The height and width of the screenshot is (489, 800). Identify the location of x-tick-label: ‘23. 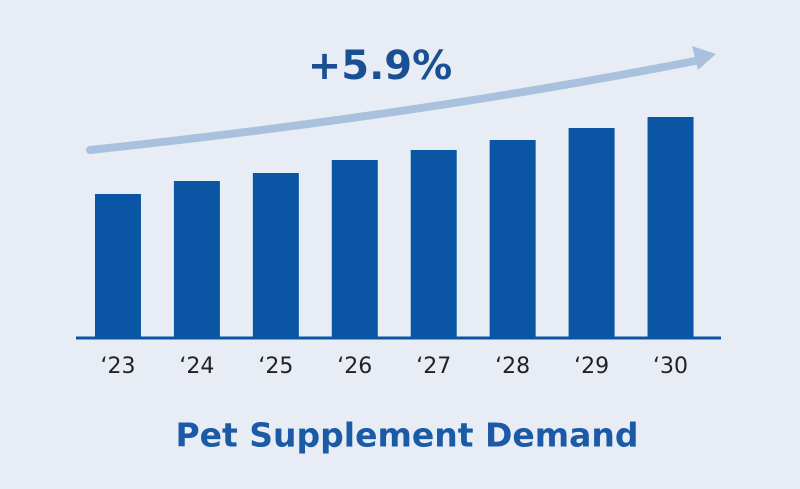
(117, 366).